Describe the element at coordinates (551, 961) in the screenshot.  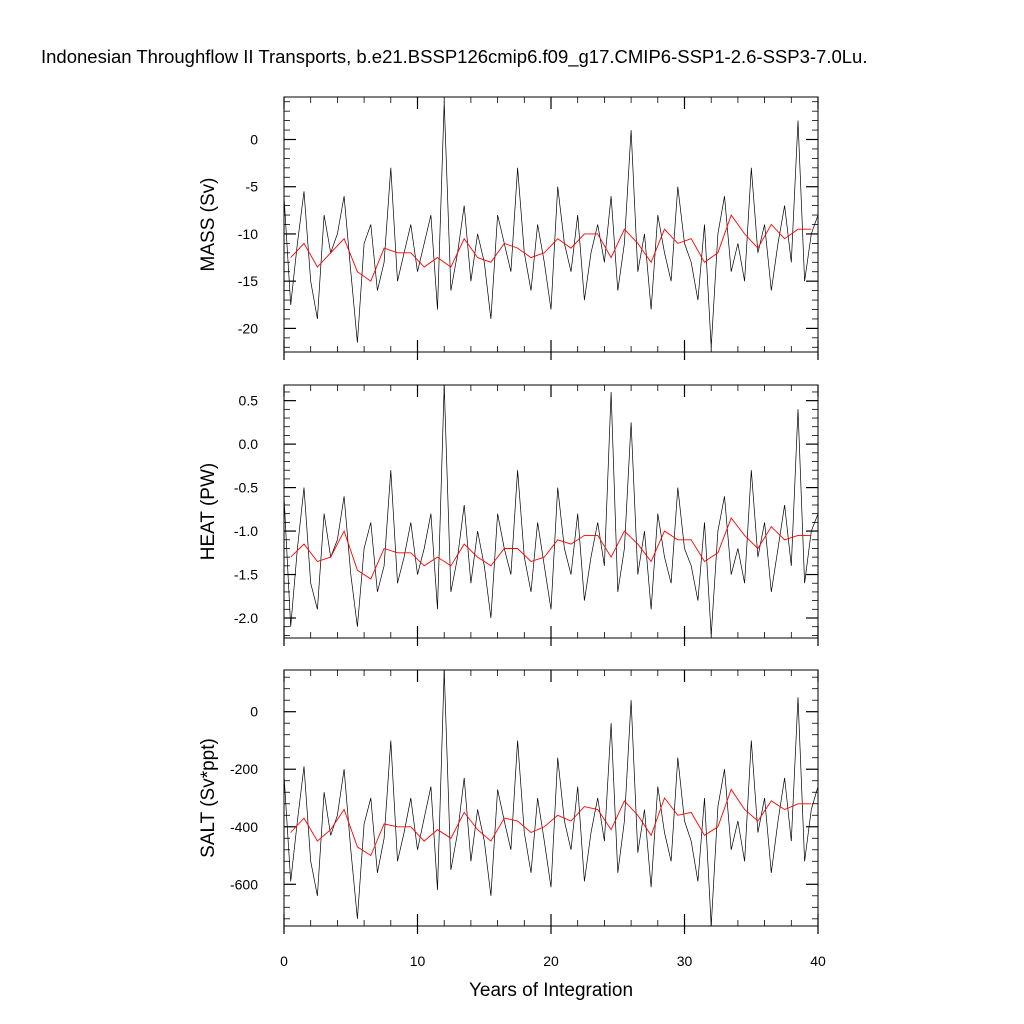
I see `x-tick-label: 20` at that location.